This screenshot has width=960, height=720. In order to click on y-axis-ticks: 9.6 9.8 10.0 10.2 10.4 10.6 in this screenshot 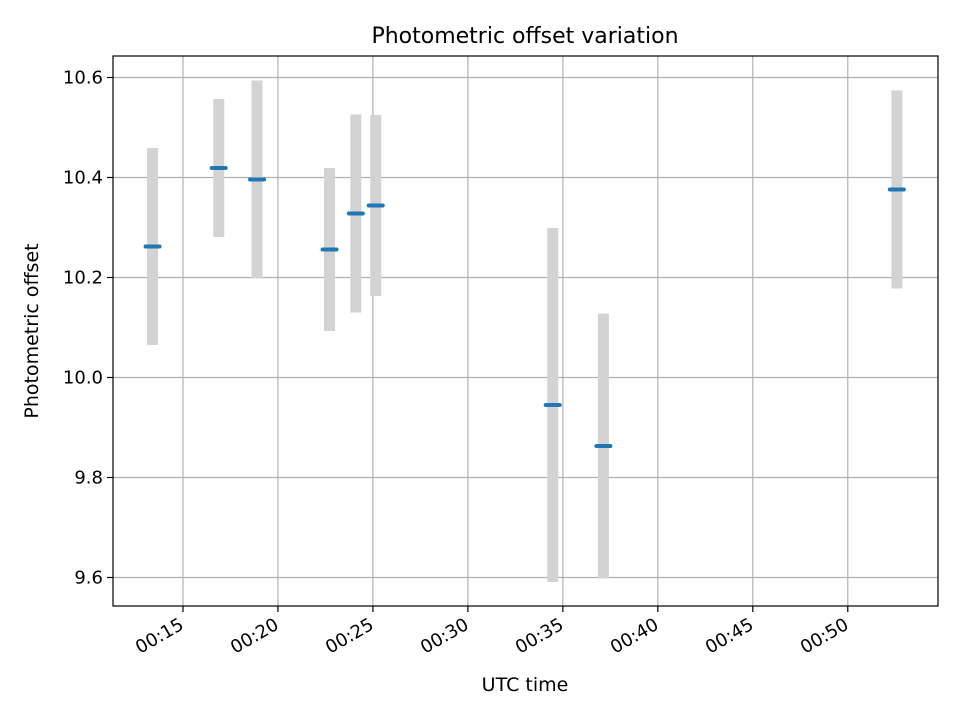, I will do `click(88, 328)`.